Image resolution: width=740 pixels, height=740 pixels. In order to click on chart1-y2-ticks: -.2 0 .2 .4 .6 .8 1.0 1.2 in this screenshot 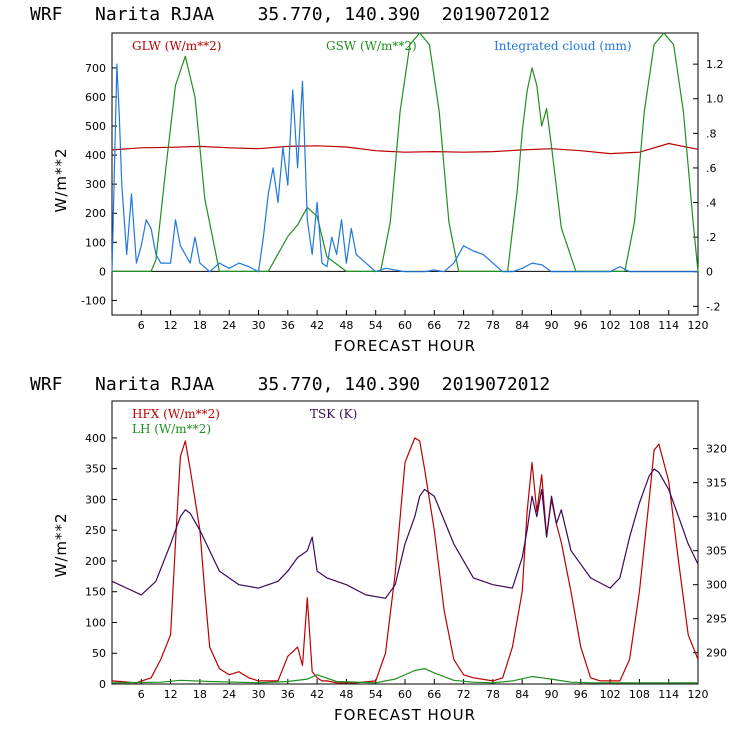, I will do `click(708, 185)`.